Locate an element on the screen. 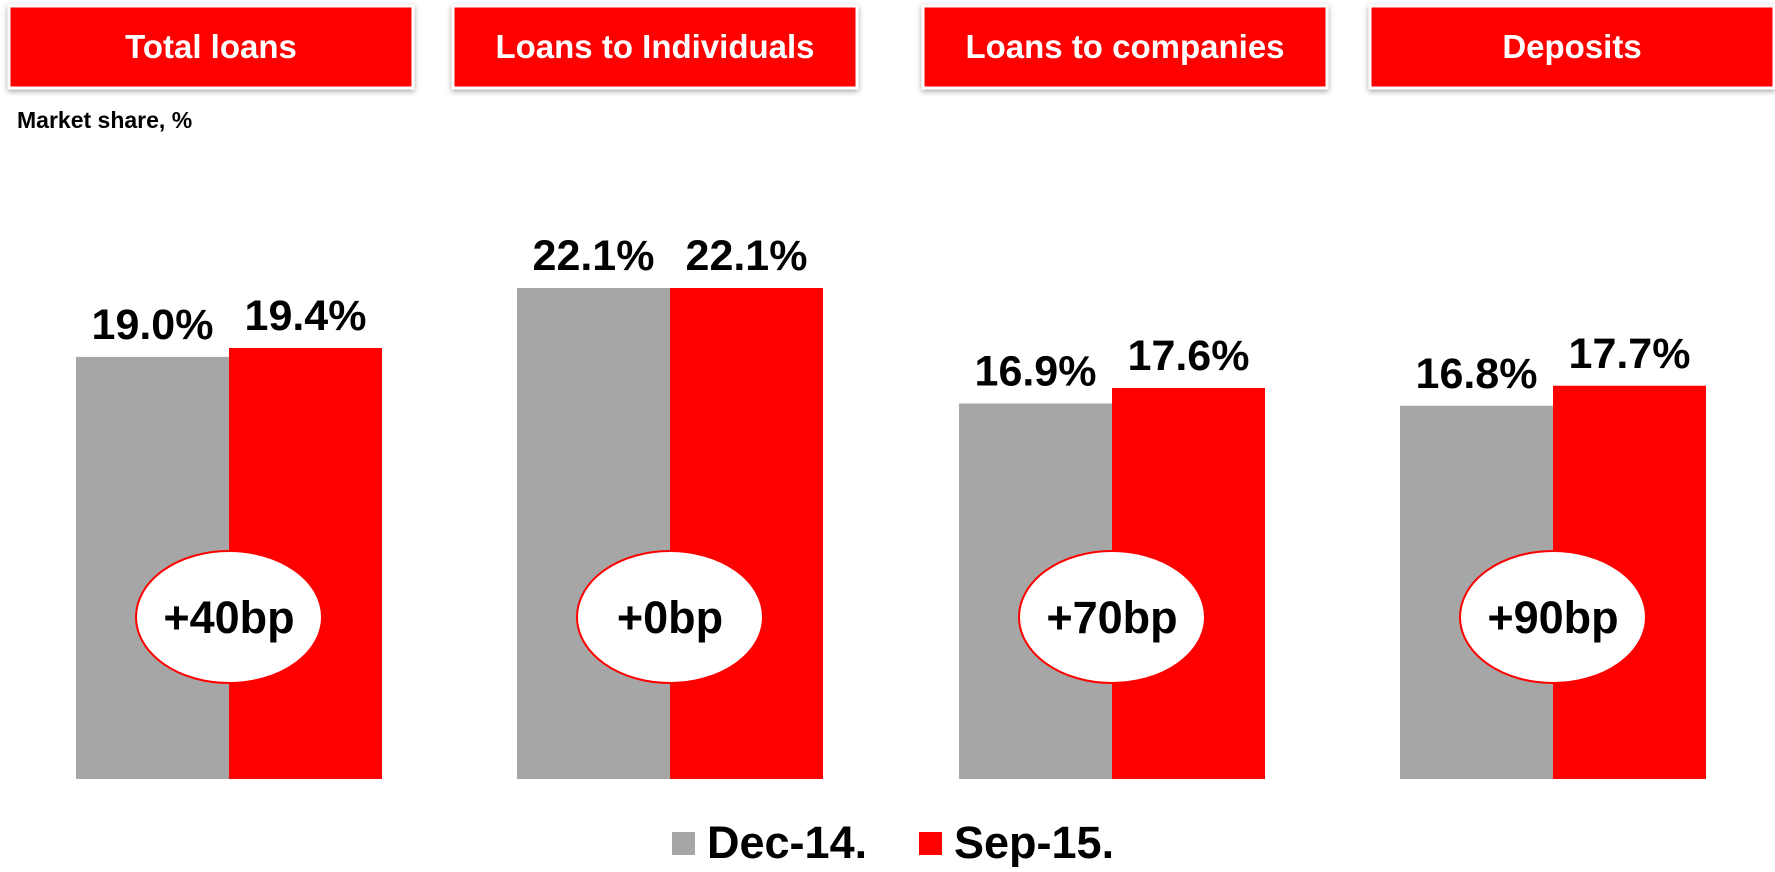 The height and width of the screenshot is (872, 1775). annotation: +40bp is located at coordinates (228, 617).